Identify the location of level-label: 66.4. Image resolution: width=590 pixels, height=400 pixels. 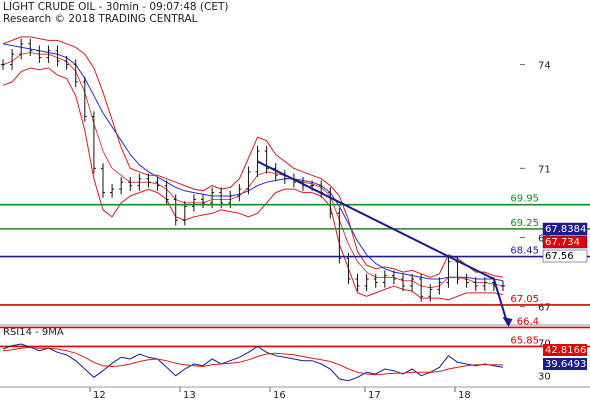
(528, 321).